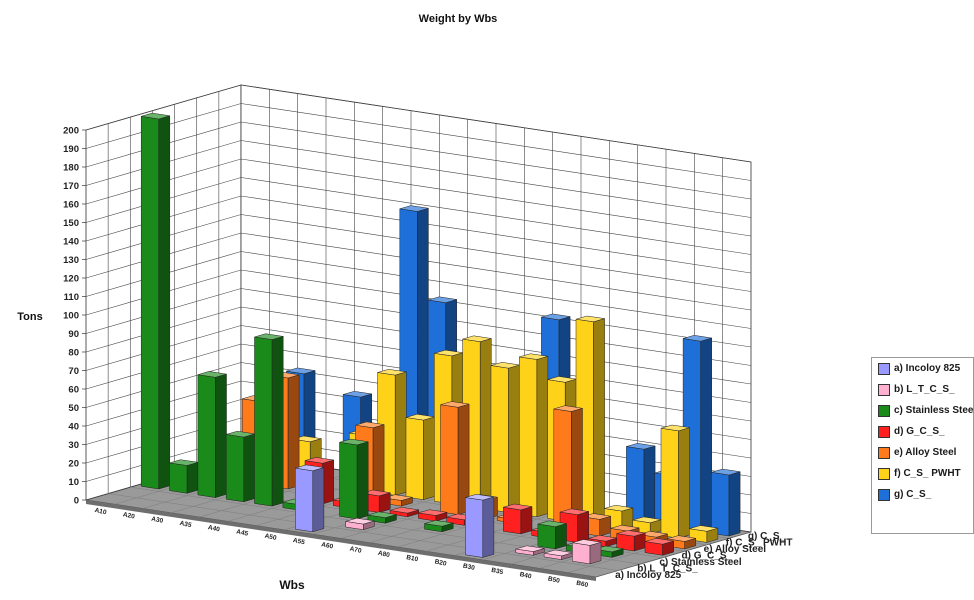 This screenshot has width=974, height=600. Describe the element at coordinates (73, 445) in the screenshot. I see `y-tick-label: 30` at that location.